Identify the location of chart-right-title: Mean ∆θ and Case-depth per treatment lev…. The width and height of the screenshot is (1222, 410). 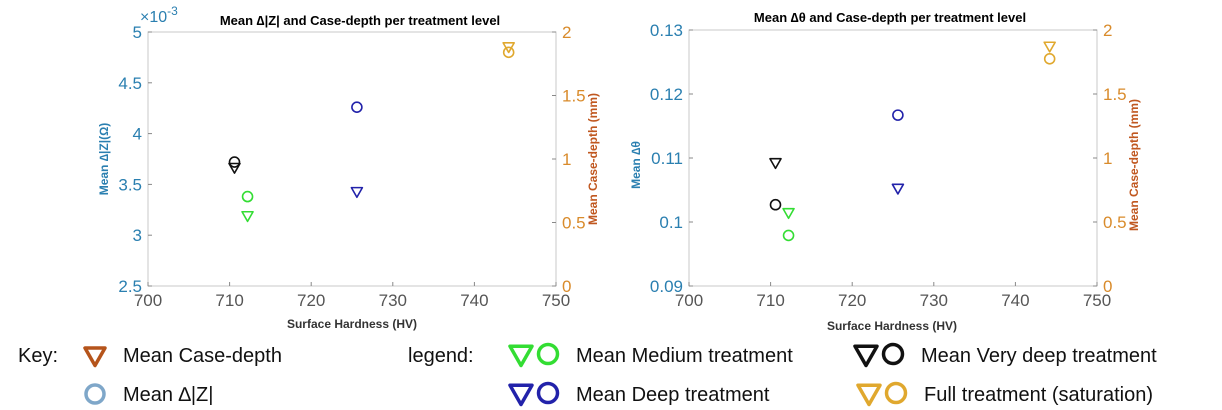
(890, 17).